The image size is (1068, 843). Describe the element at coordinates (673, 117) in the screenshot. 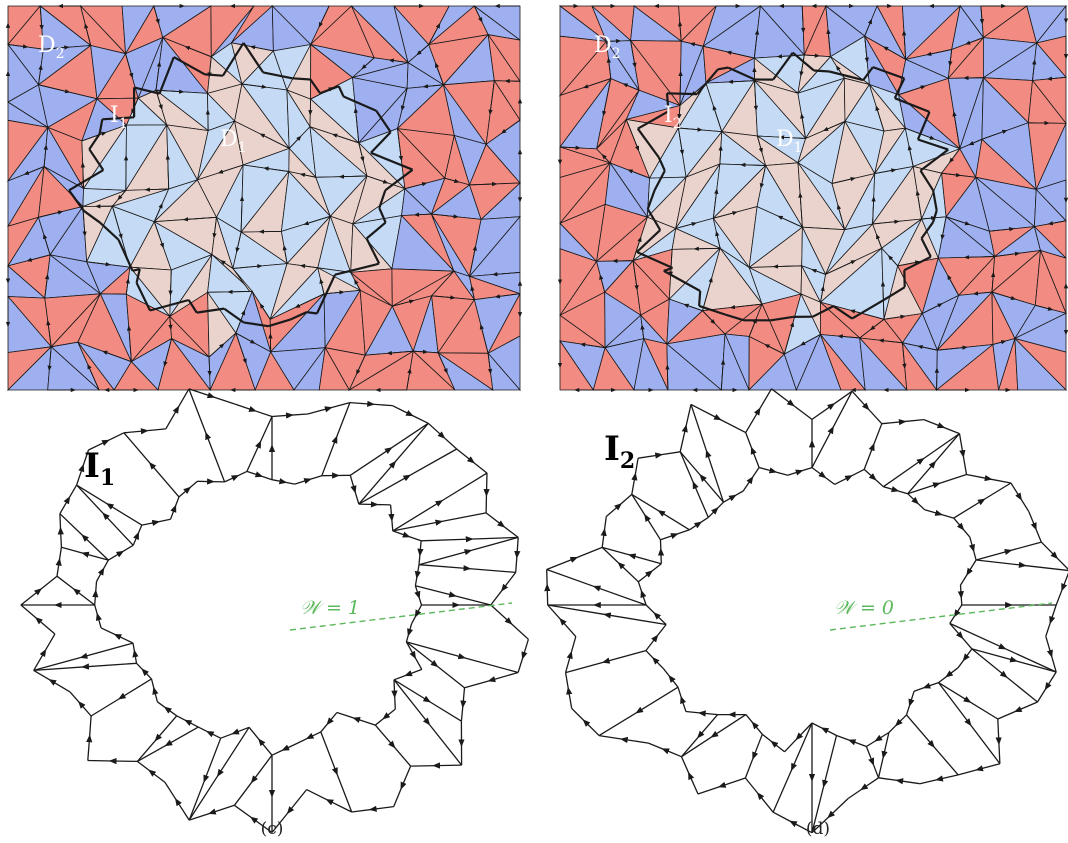

I see `island-label-i2-b: I2` at that location.